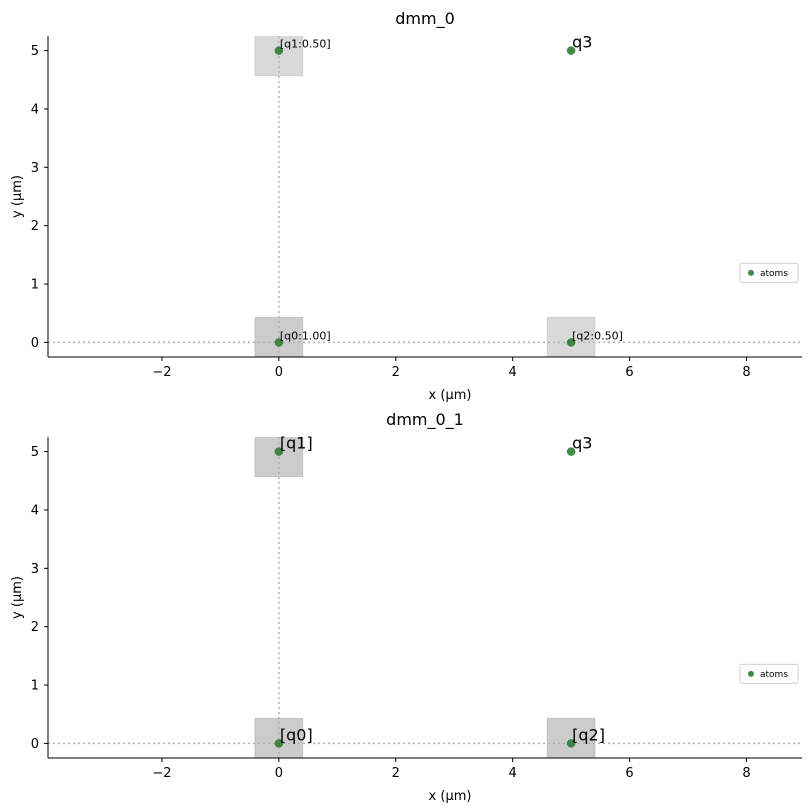  I want to click on atom-label-1: [q1], so click(296, 443).